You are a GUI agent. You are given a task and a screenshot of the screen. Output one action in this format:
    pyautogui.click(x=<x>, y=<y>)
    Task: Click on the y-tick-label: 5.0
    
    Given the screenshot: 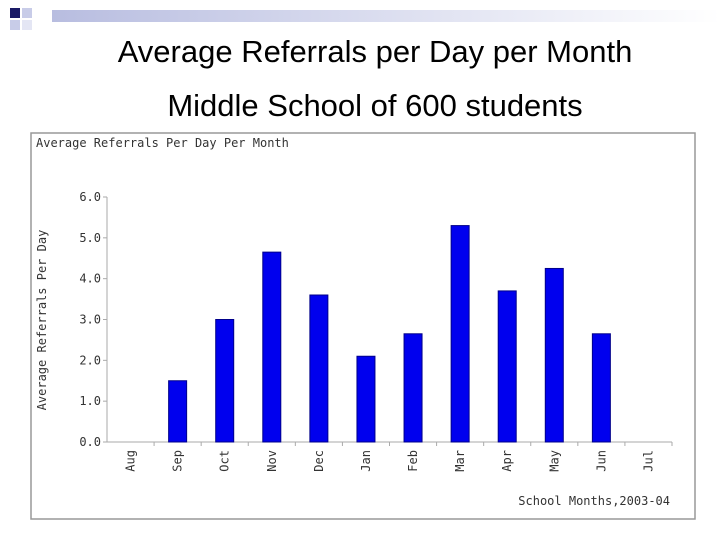 What is the action you would take?
    pyautogui.click(x=90, y=238)
    